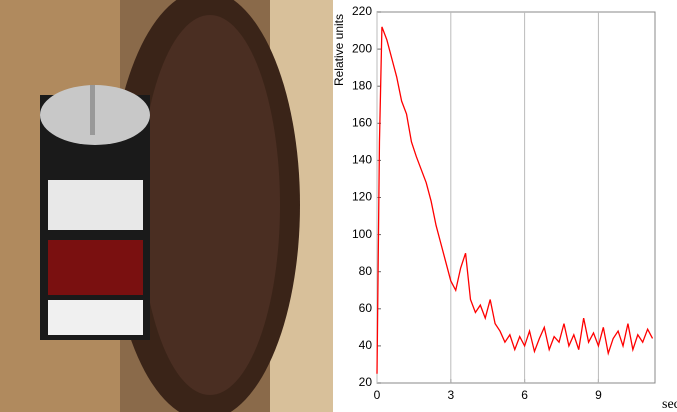  I want to click on y-tick-label: 80, so click(366, 271).